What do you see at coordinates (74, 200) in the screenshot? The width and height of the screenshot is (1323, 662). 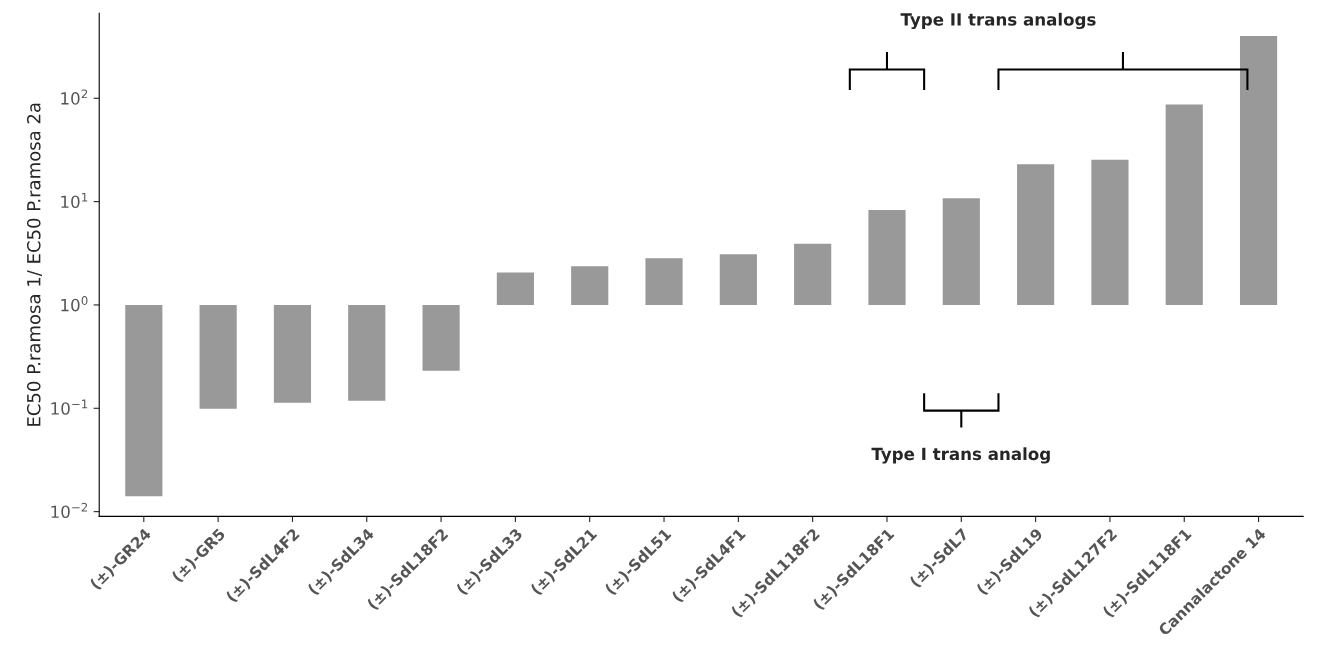 I see `y-tick-label: 10$^{1}$` at bounding box center [74, 200].